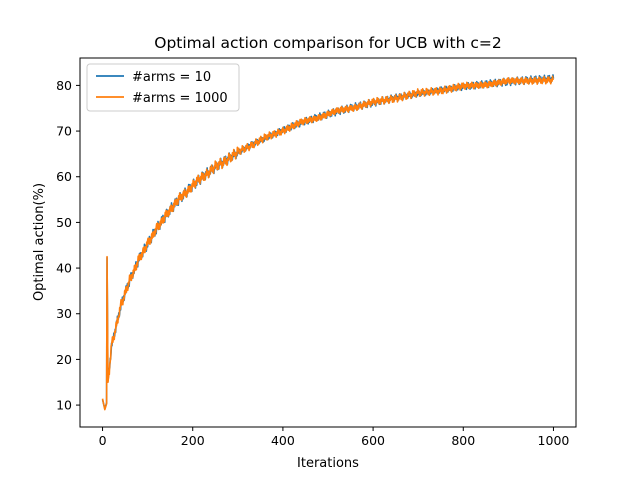 The height and width of the screenshot is (480, 640). Describe the element at coordinates (64, 359) in the screenshot. I see `y-tick-label-20: 20` at that location.